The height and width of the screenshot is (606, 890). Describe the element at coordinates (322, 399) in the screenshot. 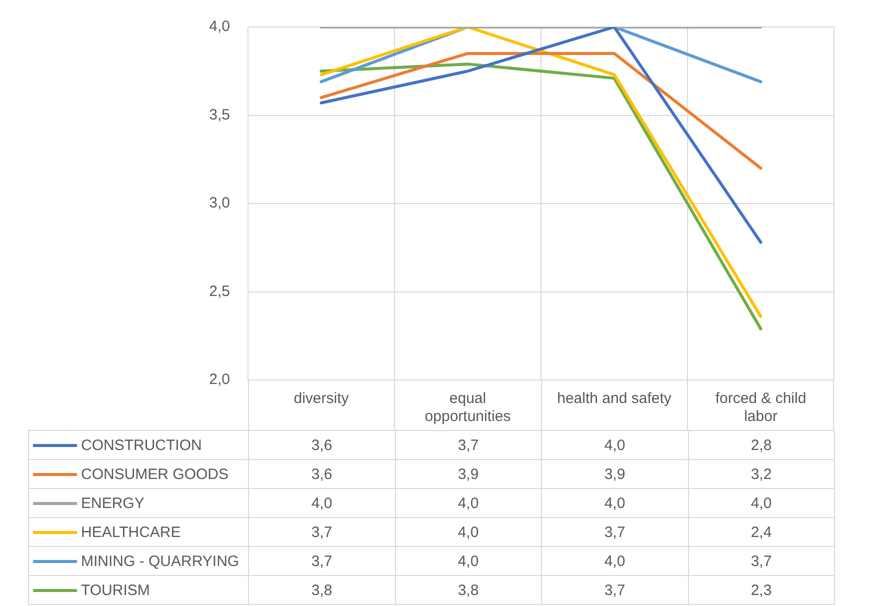

I see `x-tick-label: diversity` at that location.